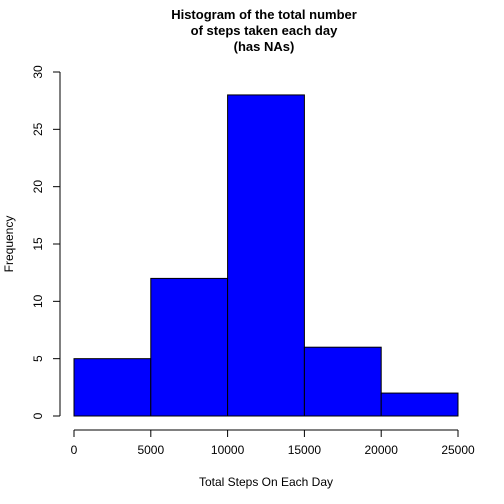 The image size is (504, 504). Describe the element at coordinates (46, 242) in the screenshot. I see `y-axis: 0 5 10 15 20 25 30` at that location.